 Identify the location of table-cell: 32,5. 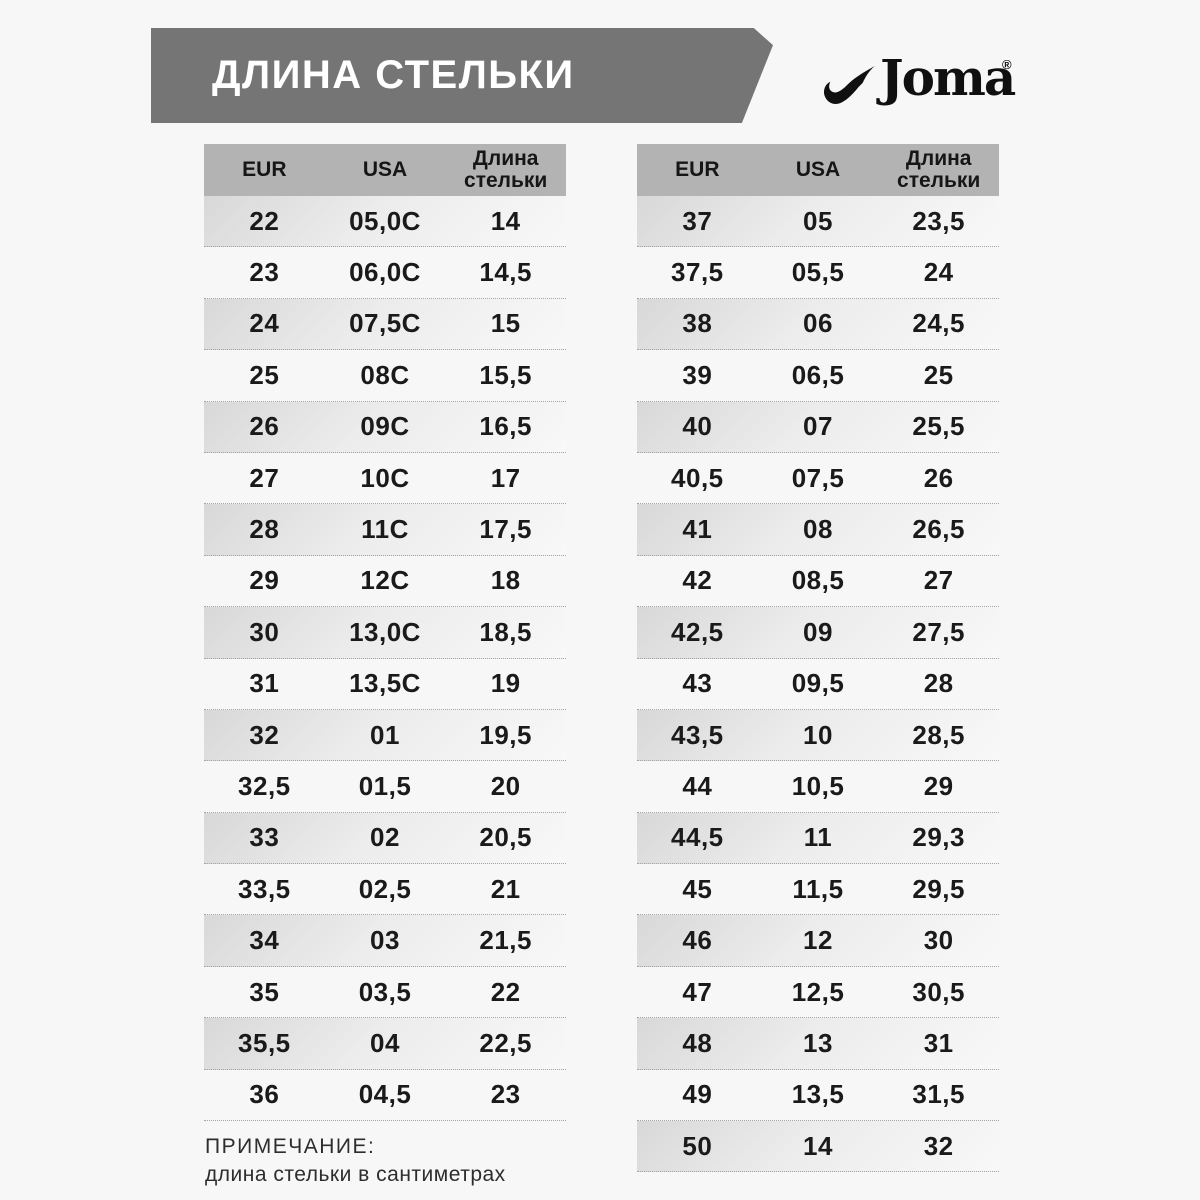
(264, 785).